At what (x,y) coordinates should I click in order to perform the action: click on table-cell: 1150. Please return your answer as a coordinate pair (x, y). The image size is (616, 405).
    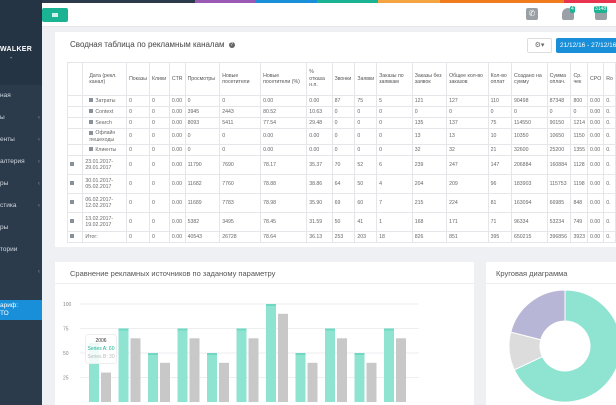
    Looking at the image, I should click on (579, 136).